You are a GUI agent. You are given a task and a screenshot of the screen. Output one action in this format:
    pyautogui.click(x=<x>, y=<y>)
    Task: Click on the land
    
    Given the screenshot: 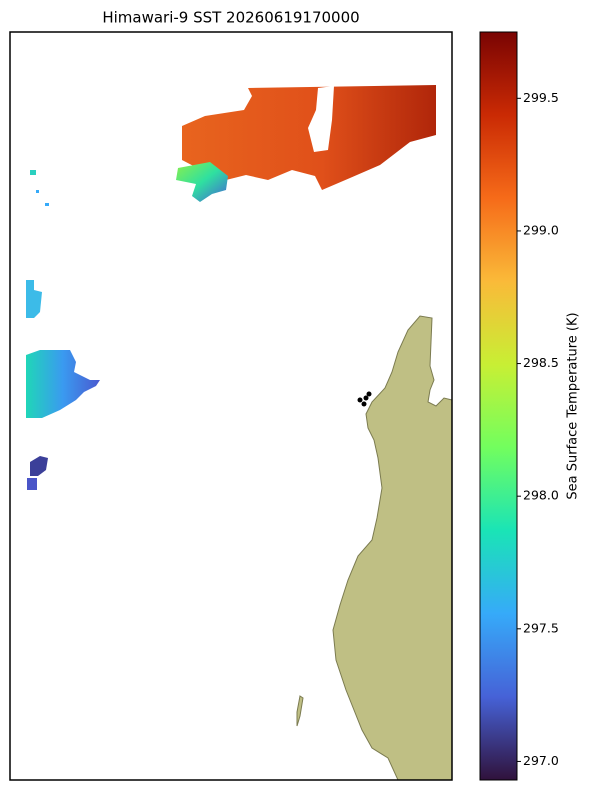 What is the action you would take?
    pyautogui.click(x=392, y=548)
    